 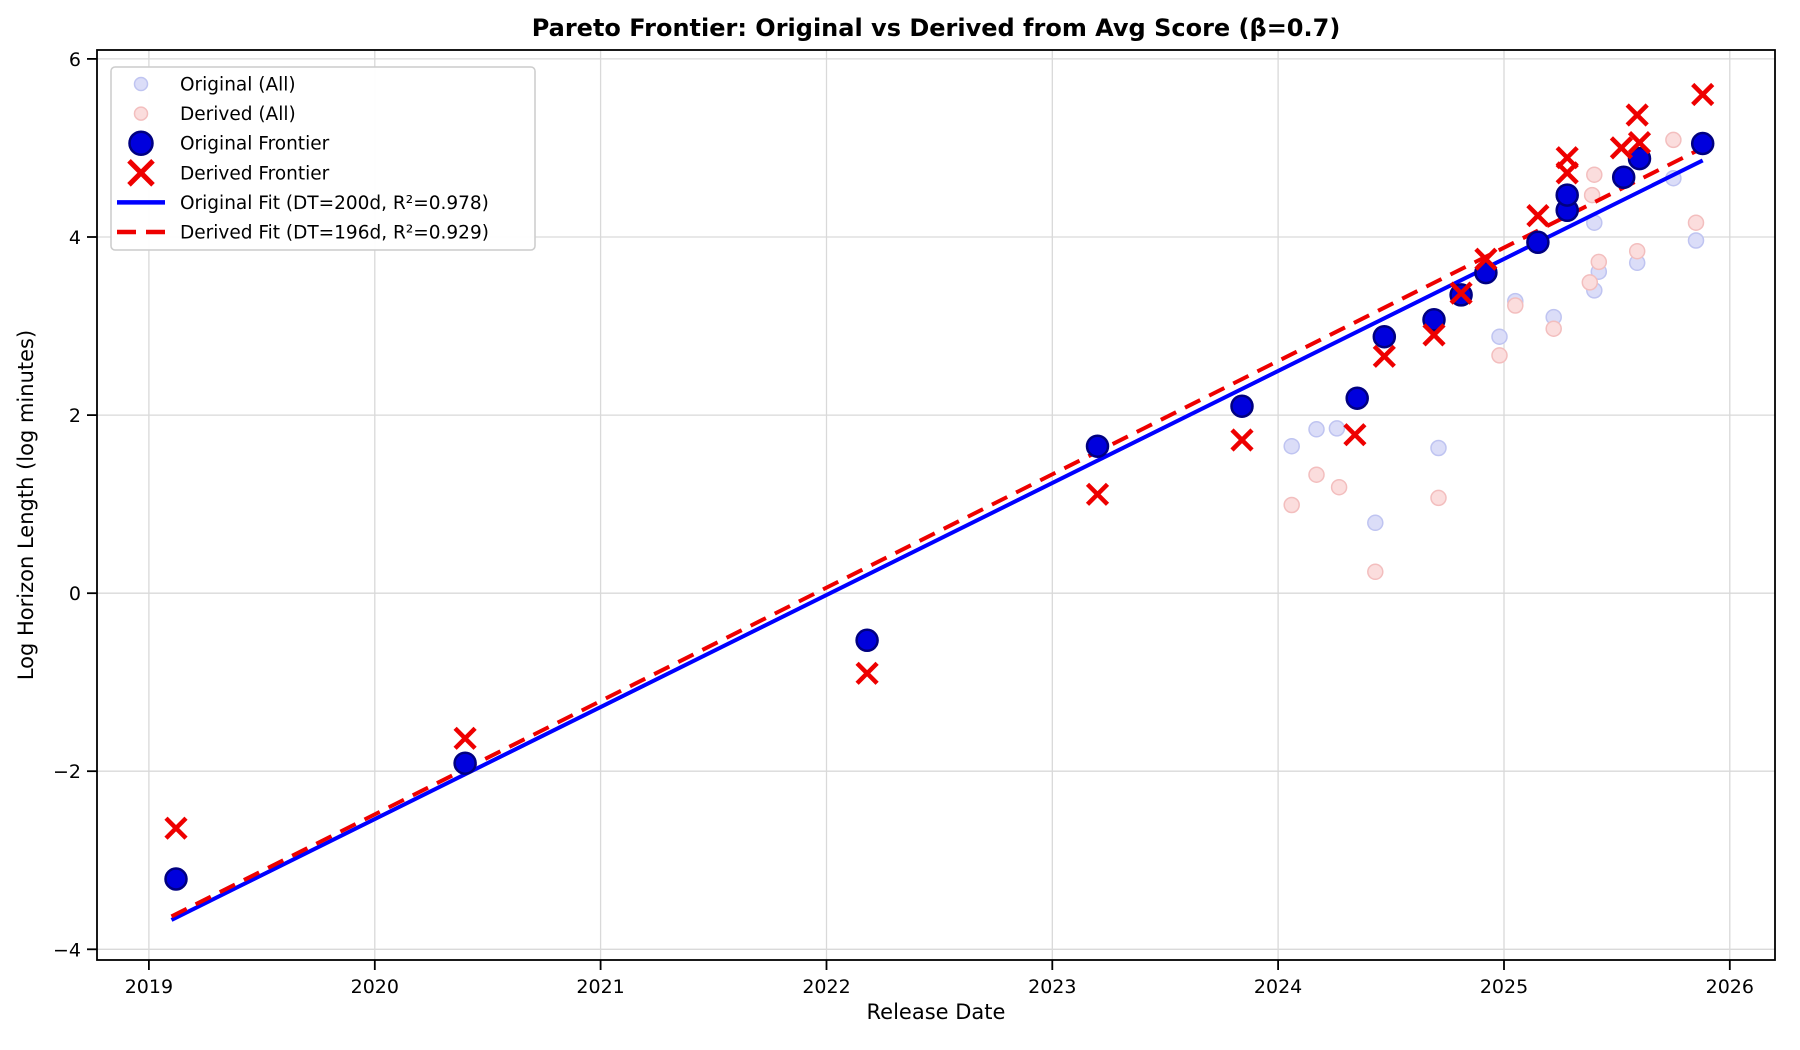 What do you see at coordinates (67, 772) in the screenshot?
I see `y-tick-label: −2` at bounding box center [67, 772].